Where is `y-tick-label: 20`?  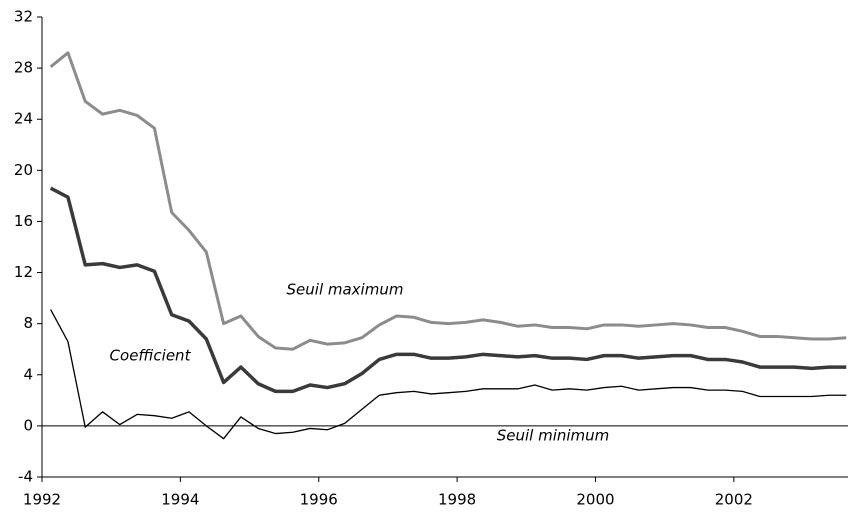 y-tick-label: 20 is located at coordinates (23, 170).